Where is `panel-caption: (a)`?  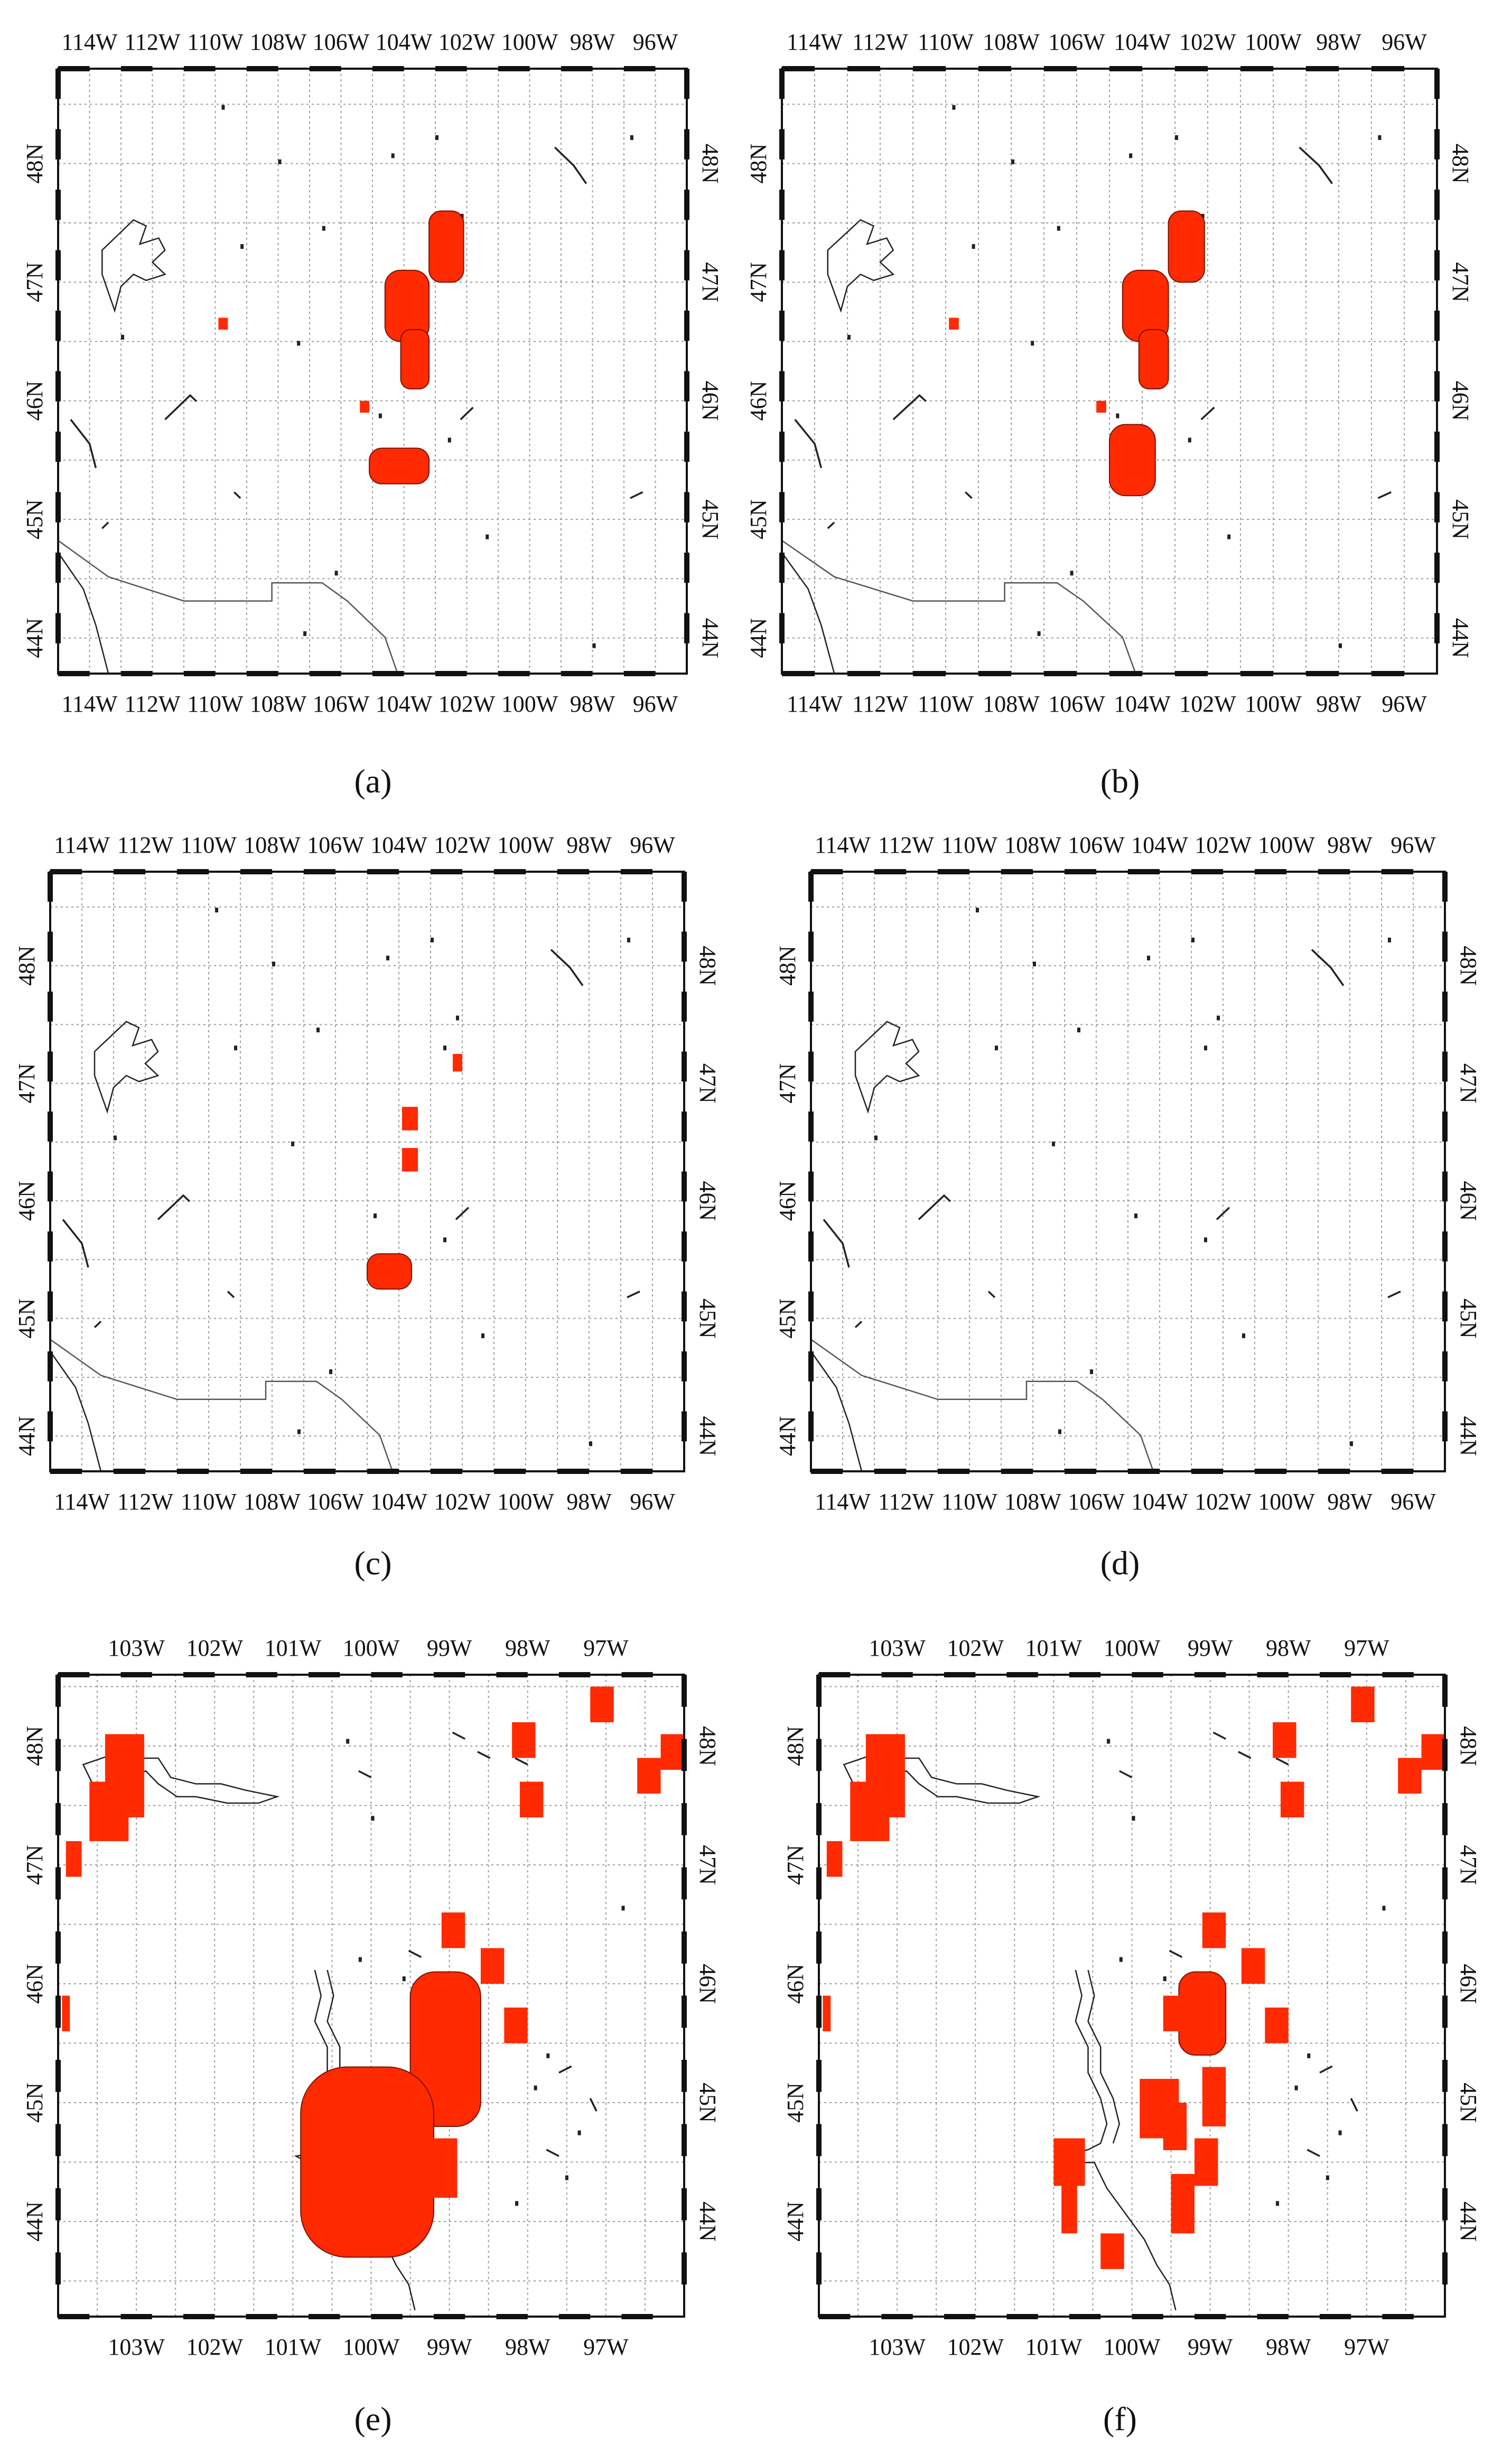 panel-caption: (a) is located at coordinates (372, 781).